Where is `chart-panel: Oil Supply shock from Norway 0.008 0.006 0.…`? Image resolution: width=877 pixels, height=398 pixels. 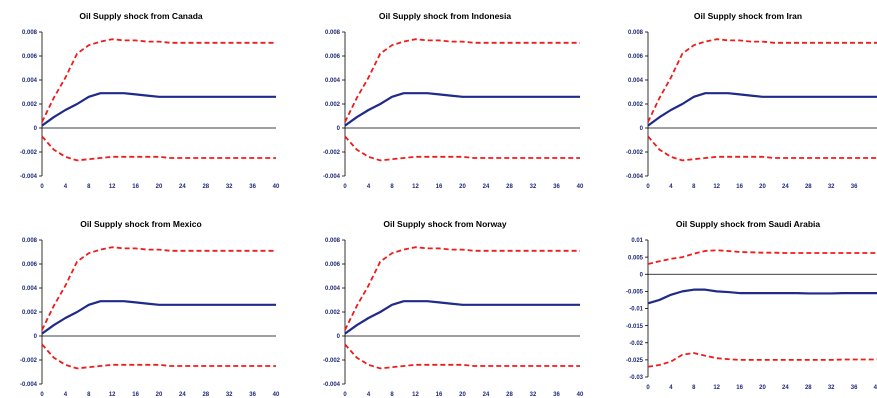 chart-panel: Oil Supply shock from Norway 0.008 0.006 0.… is located at coordinates (453, 308).